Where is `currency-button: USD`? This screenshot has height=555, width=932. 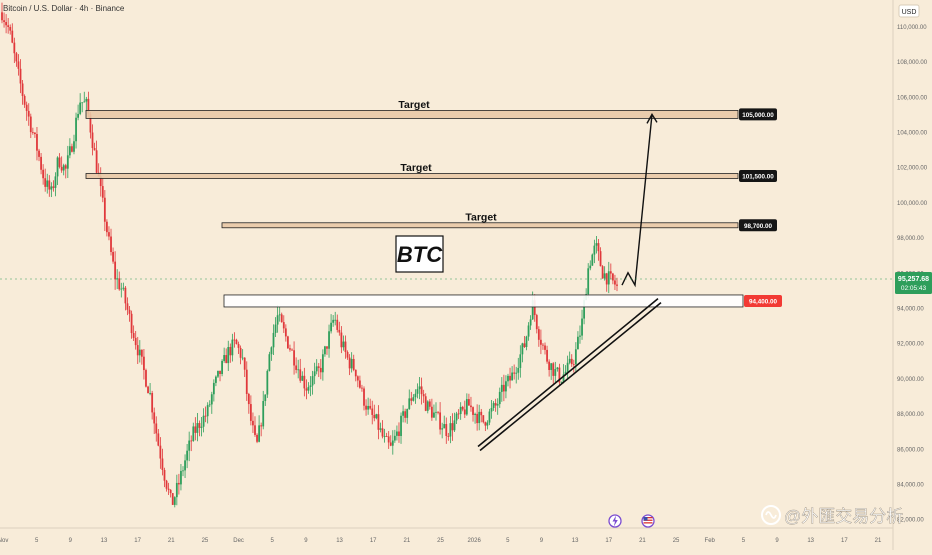 currency-button: USD is located at coordinates (909, 11).